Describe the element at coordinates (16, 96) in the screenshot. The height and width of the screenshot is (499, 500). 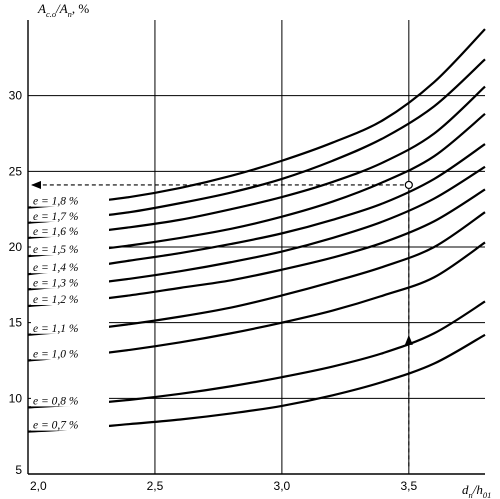
I see `y-tick-label: 30` at that location.